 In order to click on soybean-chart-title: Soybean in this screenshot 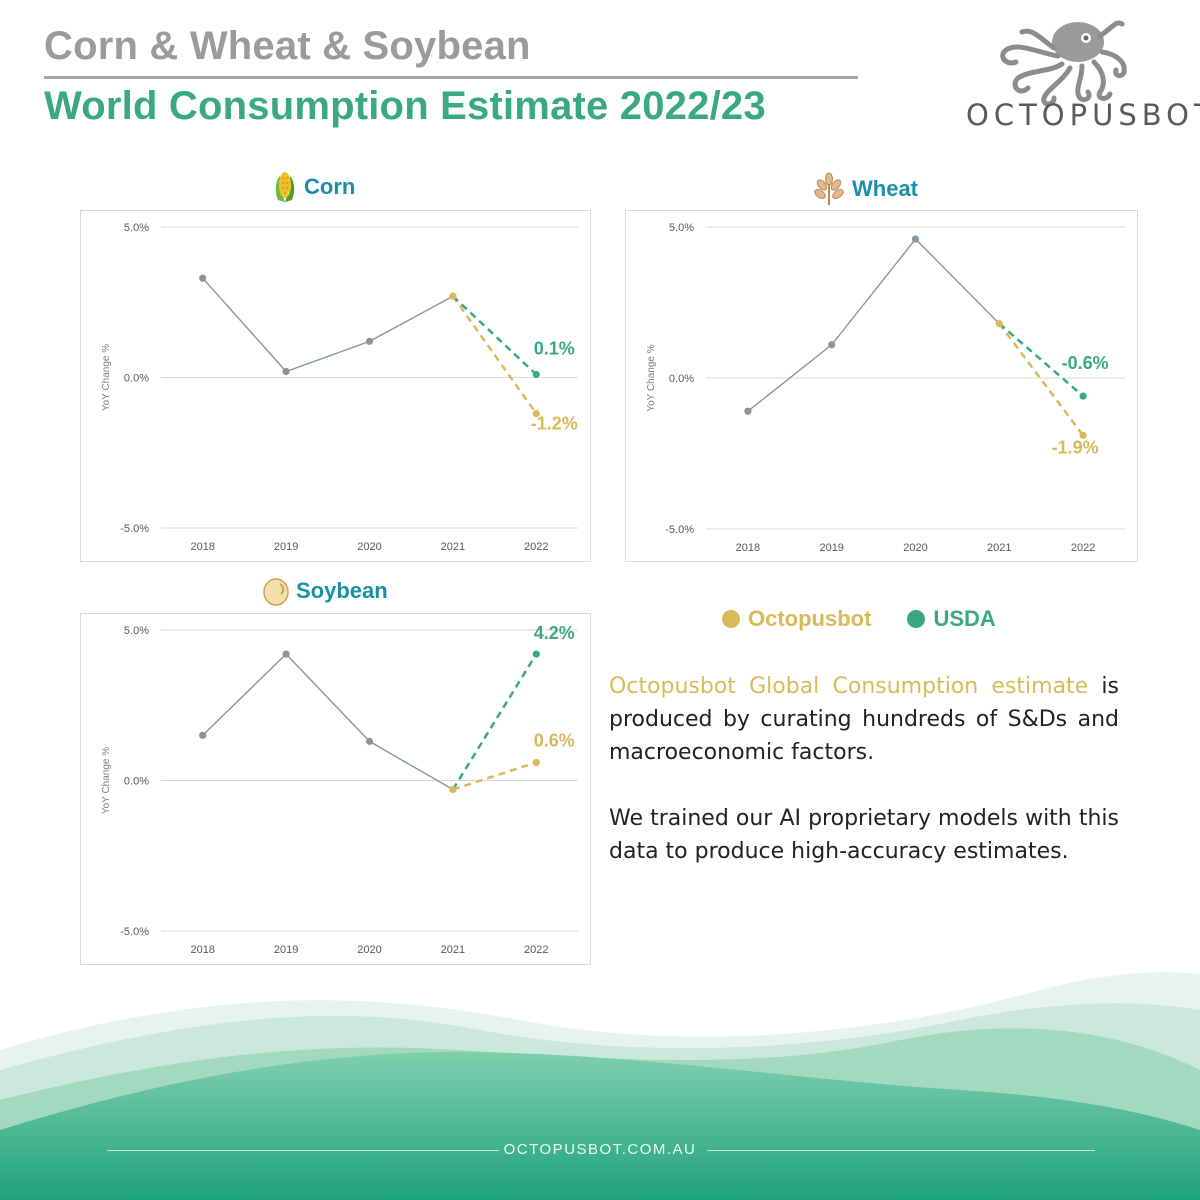, I will do `click(325, 591)`.